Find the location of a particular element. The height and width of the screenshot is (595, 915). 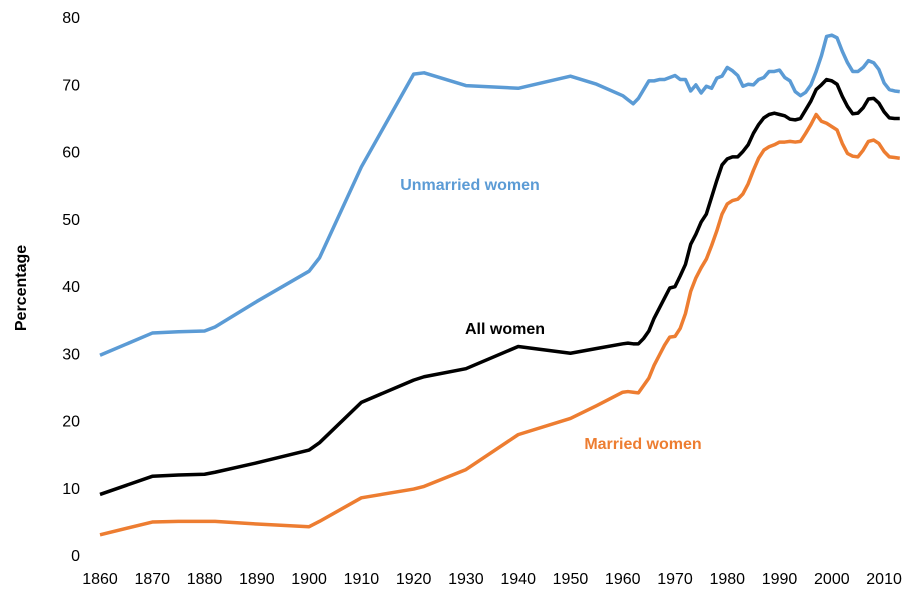

x-tick-label: 1870 is located at coordinates (152, 579).